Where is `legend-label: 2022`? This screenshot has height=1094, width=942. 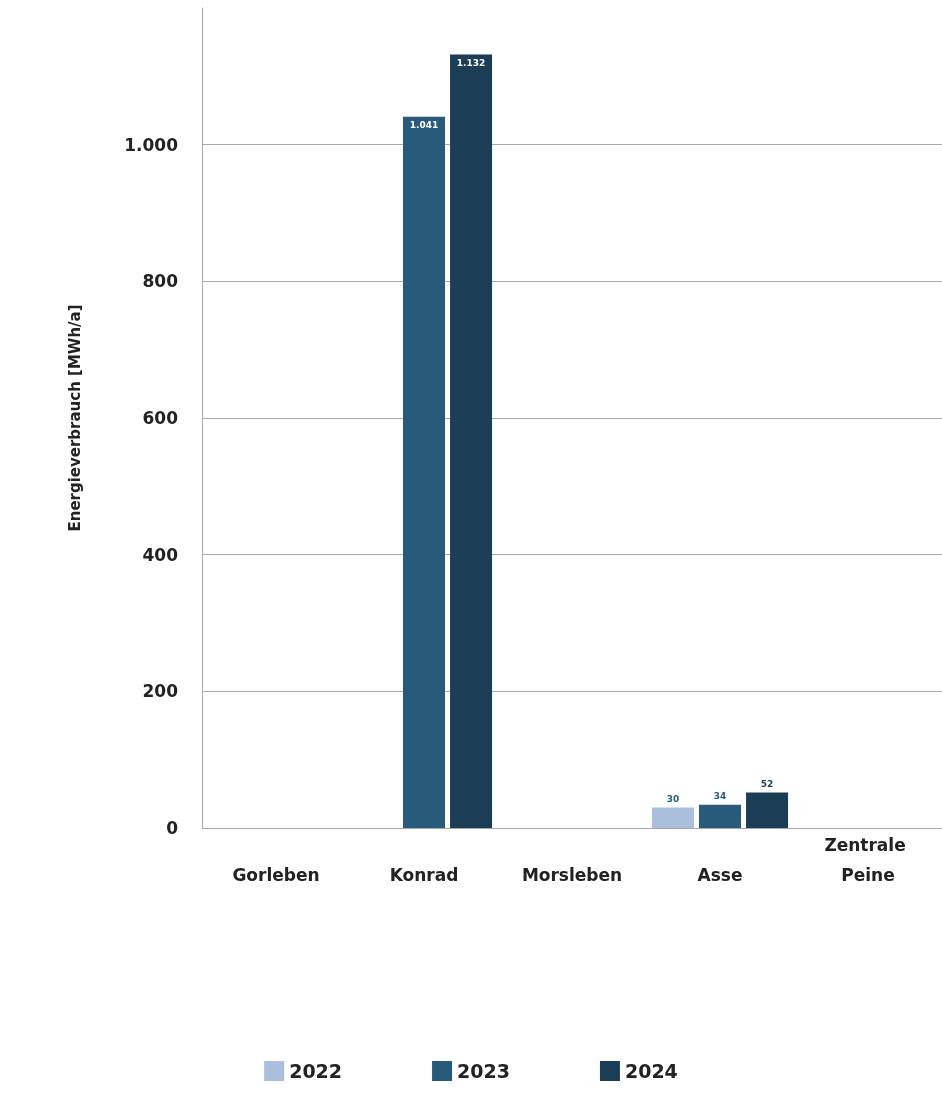 legend-label: 2022 is located at coordinates (316, 1071).